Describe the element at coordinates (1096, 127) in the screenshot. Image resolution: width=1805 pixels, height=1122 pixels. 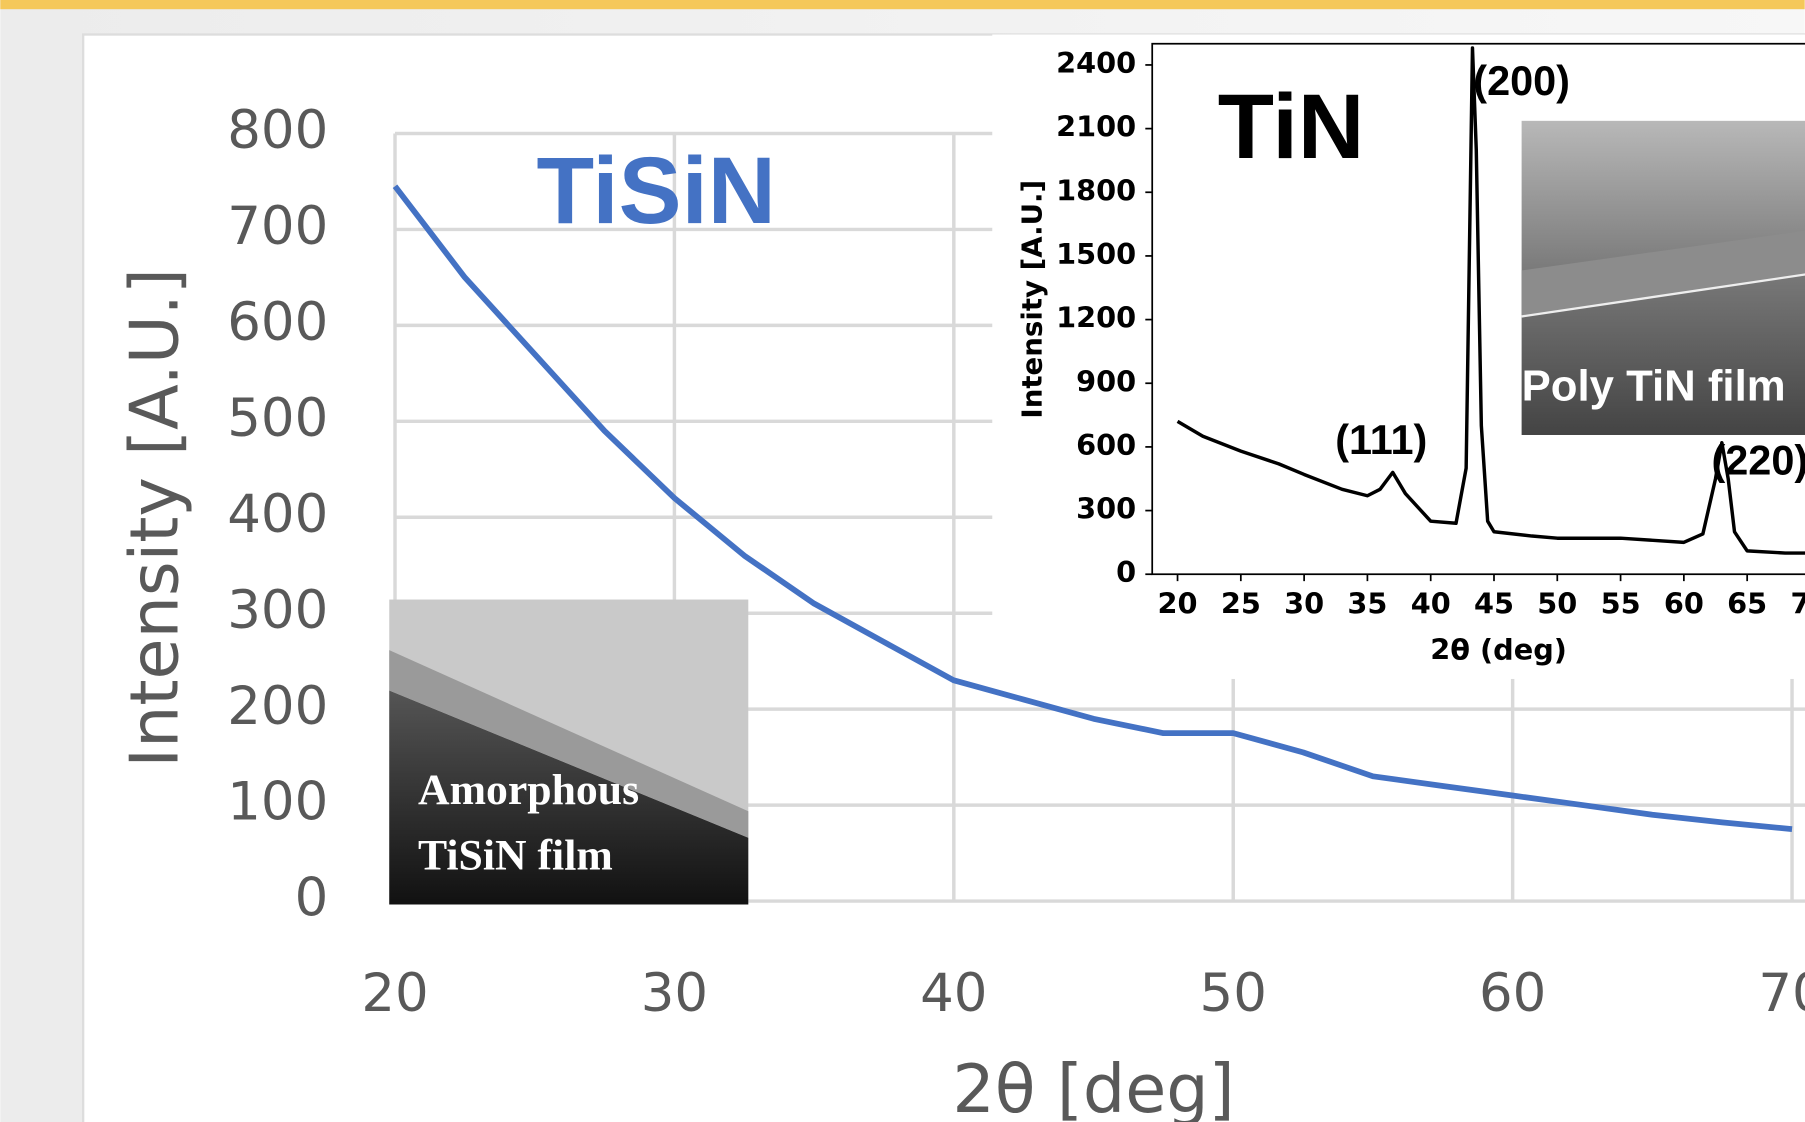
I see `y-tick-label: 2100` at that location.